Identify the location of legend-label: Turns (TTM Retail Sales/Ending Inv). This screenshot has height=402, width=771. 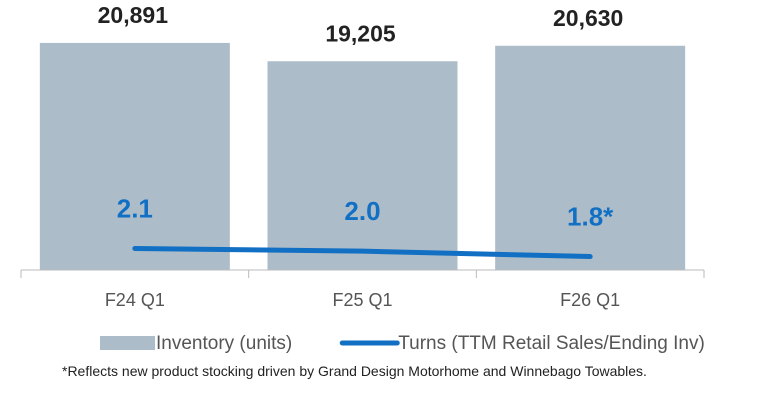
(551, 343).